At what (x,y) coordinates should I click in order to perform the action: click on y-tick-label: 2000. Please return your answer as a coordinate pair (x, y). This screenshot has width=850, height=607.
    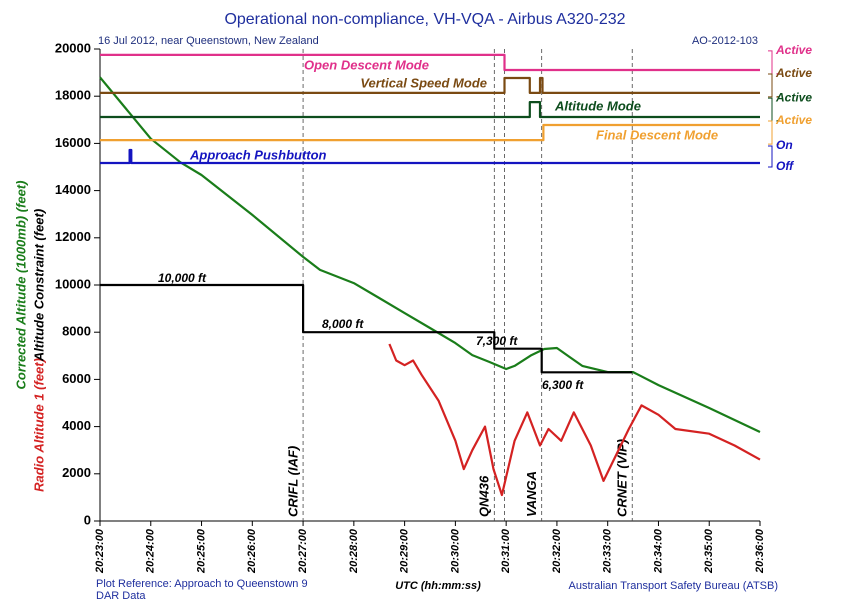
    Looking at the image, I should click on (76, 472).